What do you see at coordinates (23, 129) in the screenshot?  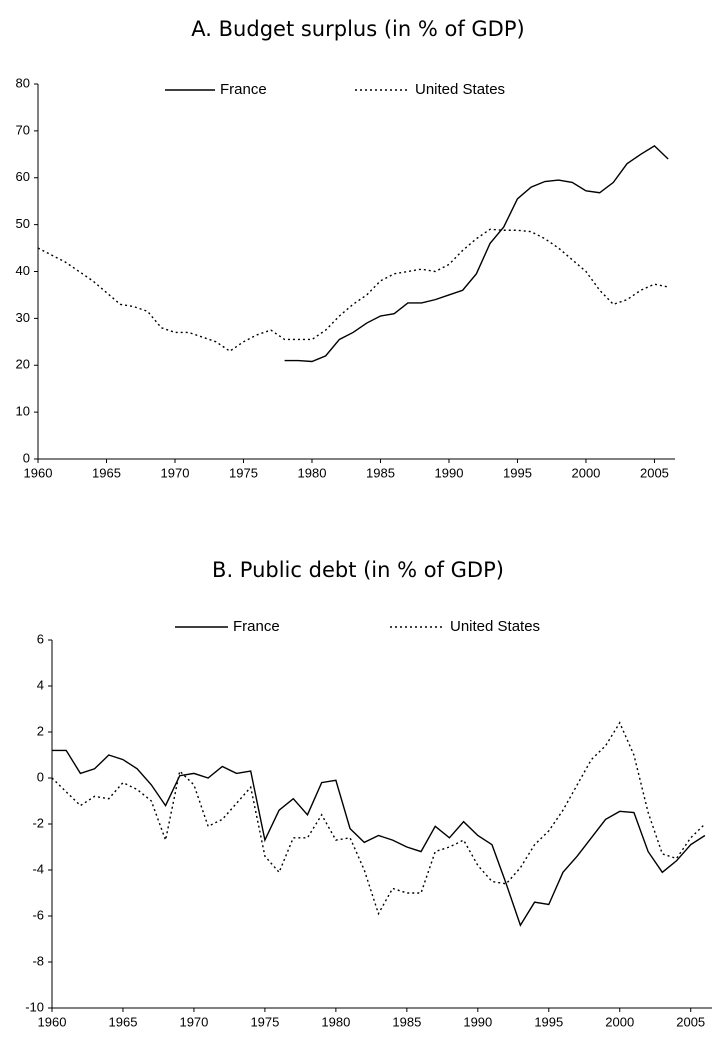 I see `y-tick-label: 70` at bounding box center [23, 129].